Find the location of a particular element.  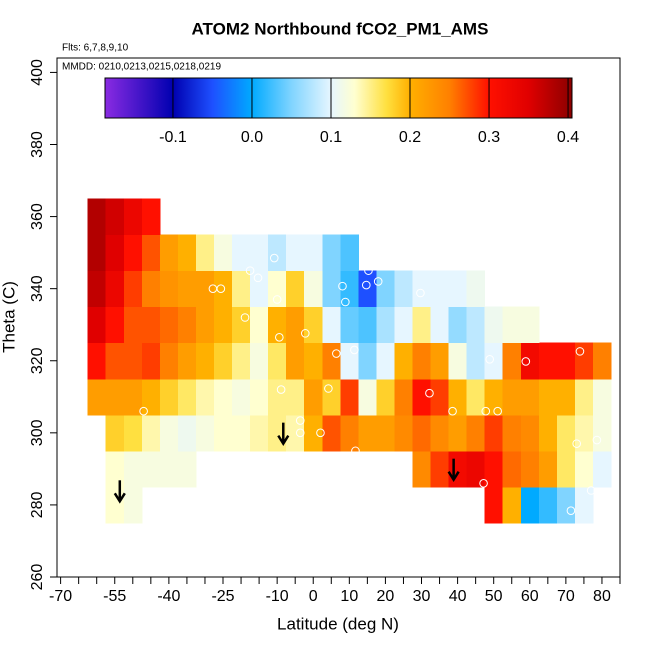

colorbar-tick-label: -0.1 is located at coordinates (173, 137).